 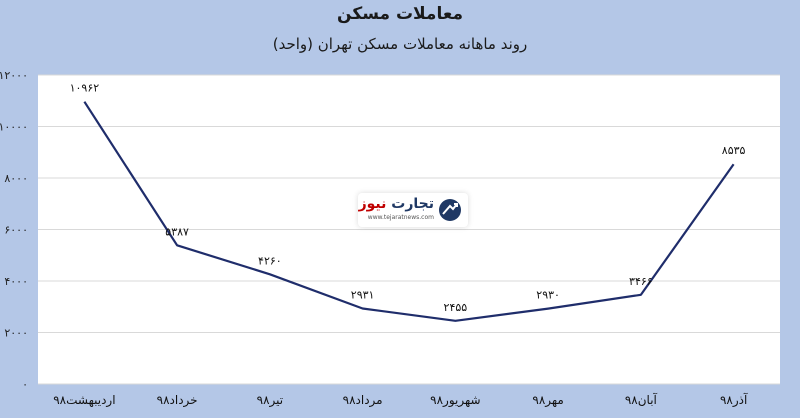 I want to click on y-tick-label: ۲۰۰۰, so click(x=16, y=333).